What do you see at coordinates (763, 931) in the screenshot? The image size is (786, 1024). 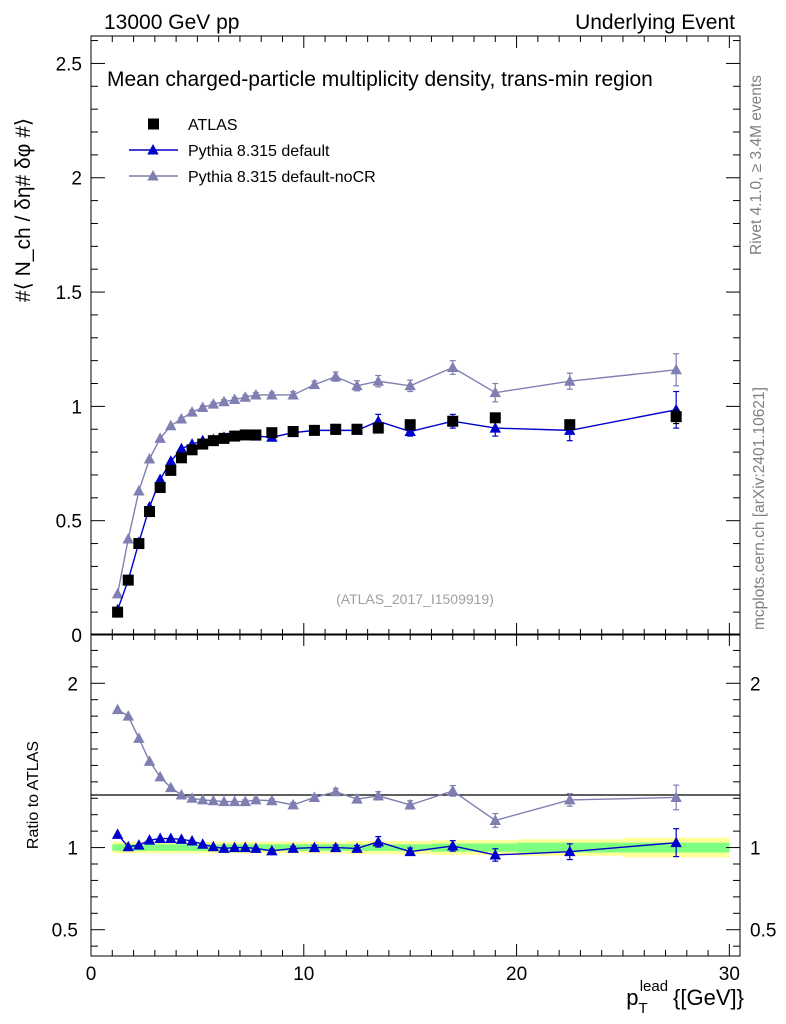 I see `ratio-y-tick-label-right: 0.5` at bounding box center [763, 931].